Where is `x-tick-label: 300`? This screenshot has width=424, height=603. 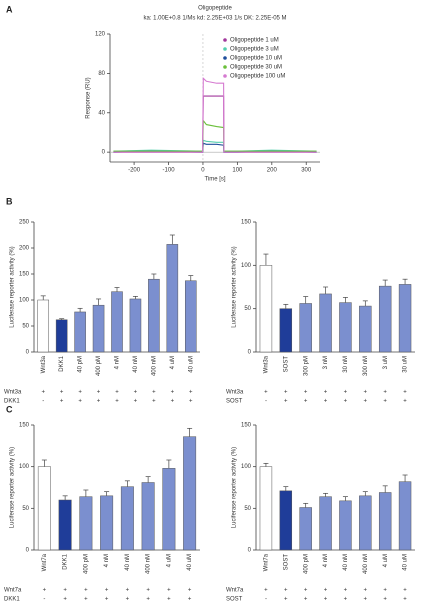 x-tick-label: 300 is located at coordinates (306, 171).